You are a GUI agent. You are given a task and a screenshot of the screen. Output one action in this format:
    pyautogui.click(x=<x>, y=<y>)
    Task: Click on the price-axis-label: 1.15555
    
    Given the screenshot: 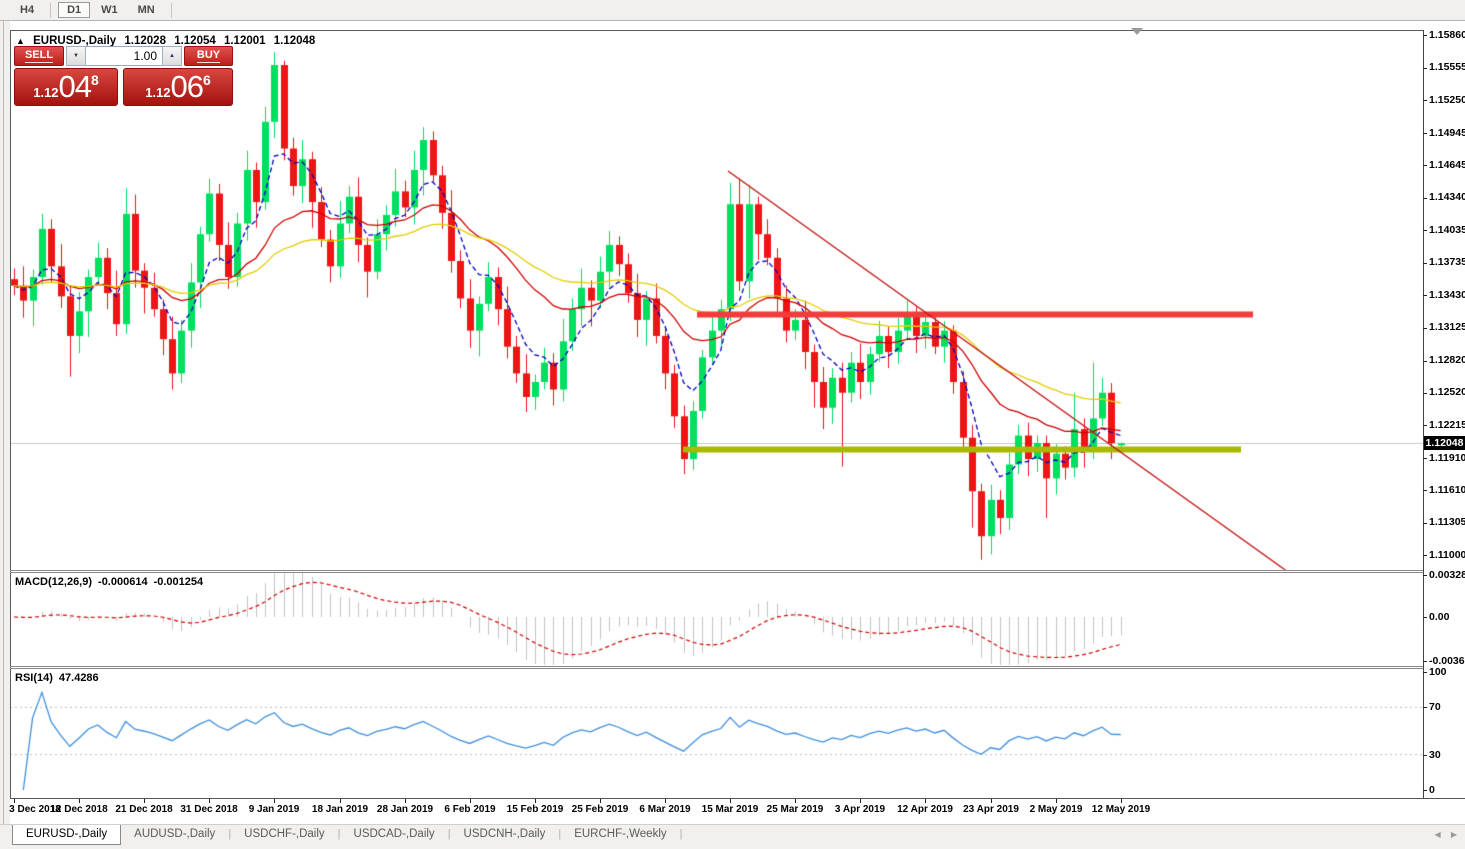 What is the action you would take?
    pyautogui.click(x=1447, y=67)
    